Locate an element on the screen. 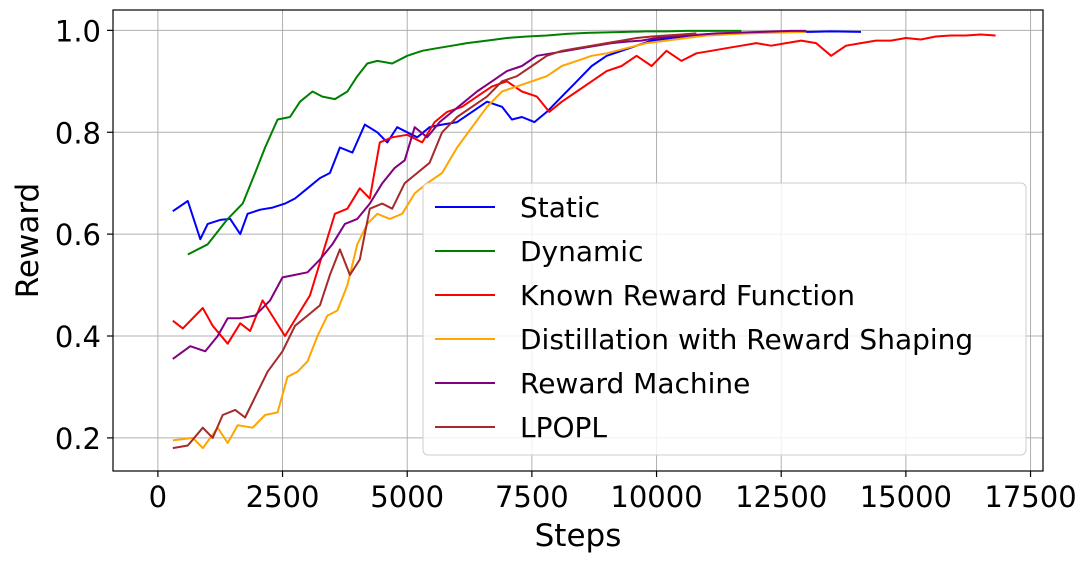  legend-label: Known Reward Function is located at coordinates (687, 295).